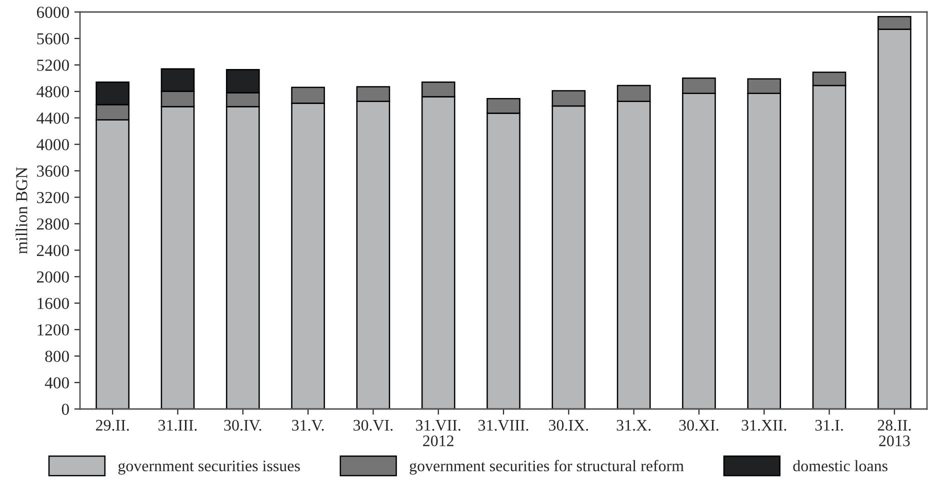 Image resolution: width=937 pixels, height=490 pixels. Describe the element at coordinates (52, 250) in the screenshot. I see `y-tick-label: 2400` at that location.